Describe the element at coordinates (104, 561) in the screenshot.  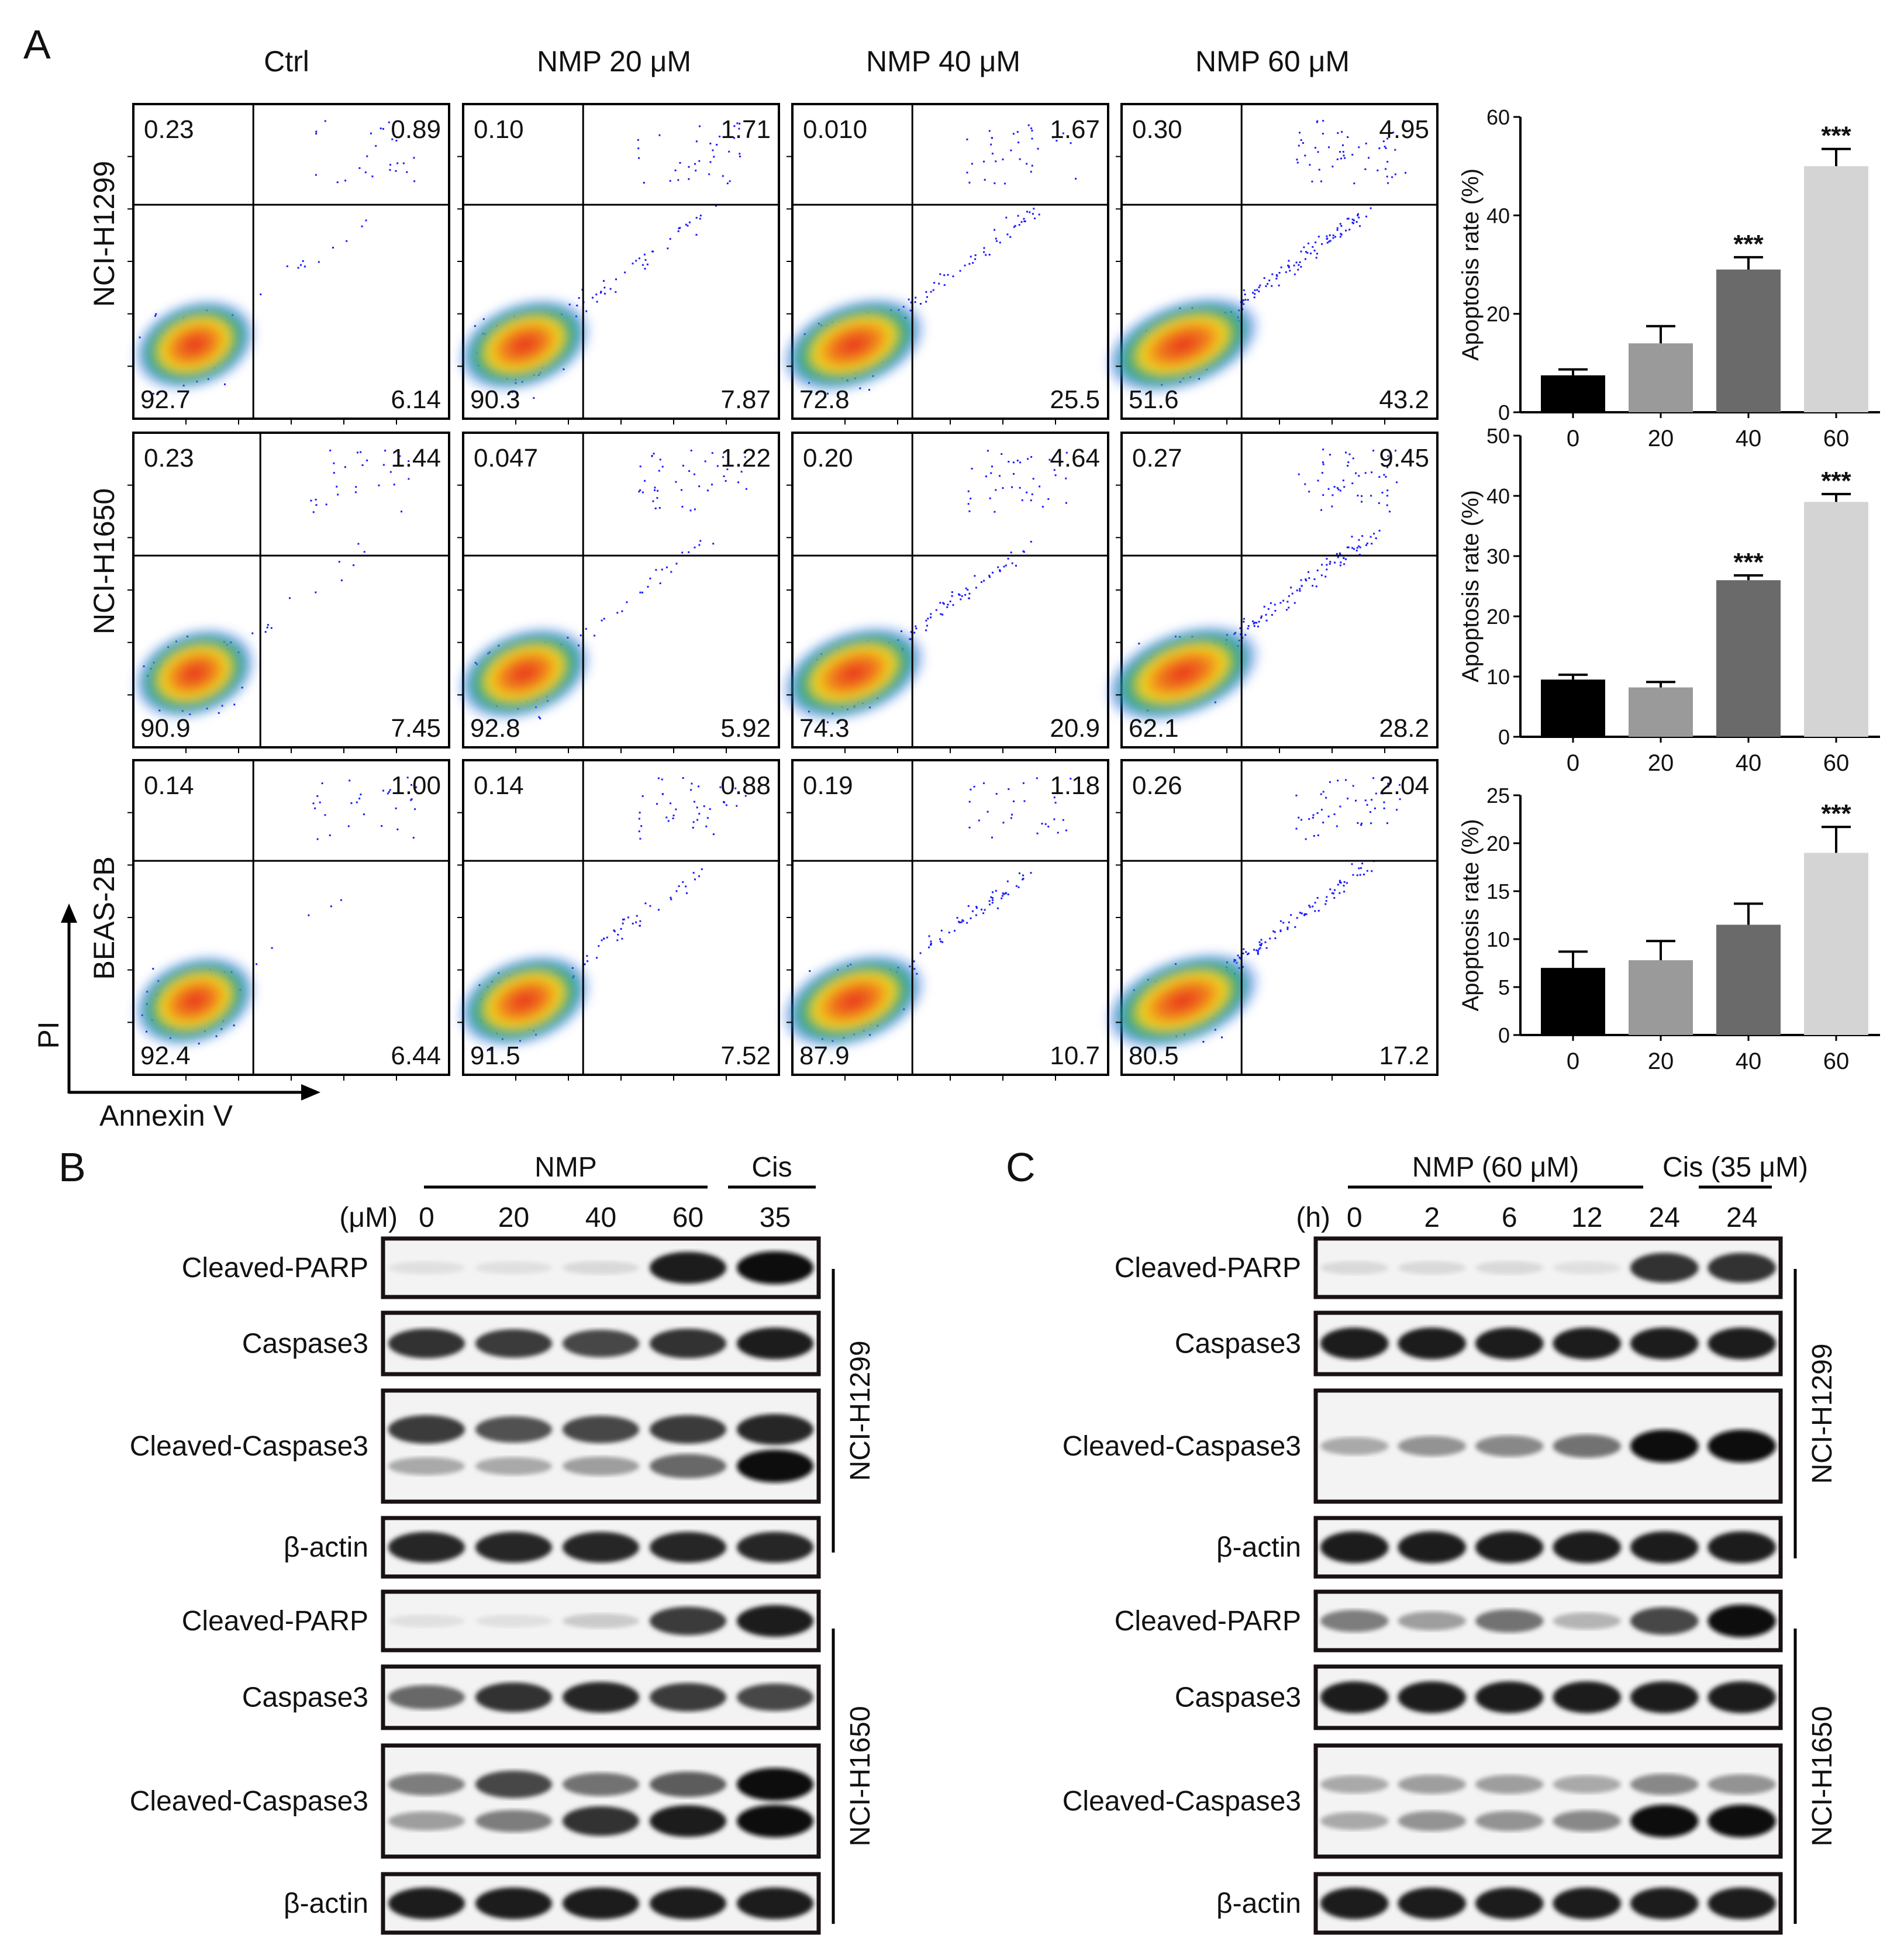
I see `flow-row-title-h1650: NCI-H1650` at that location.